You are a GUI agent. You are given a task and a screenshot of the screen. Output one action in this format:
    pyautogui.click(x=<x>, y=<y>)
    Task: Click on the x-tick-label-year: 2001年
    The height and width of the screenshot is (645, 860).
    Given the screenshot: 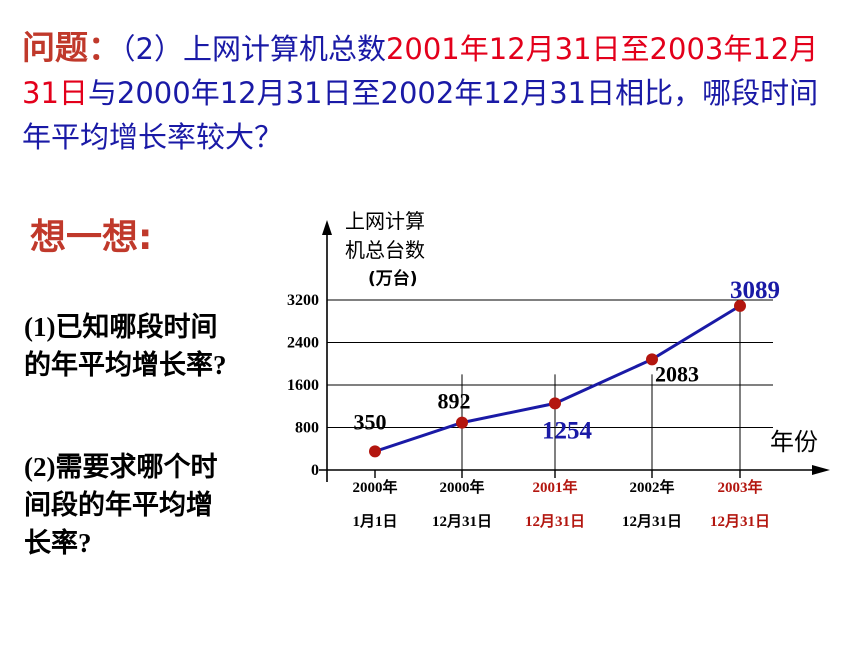 What is the action you would take?
    pyautogui.click(x=554, y=487)
    